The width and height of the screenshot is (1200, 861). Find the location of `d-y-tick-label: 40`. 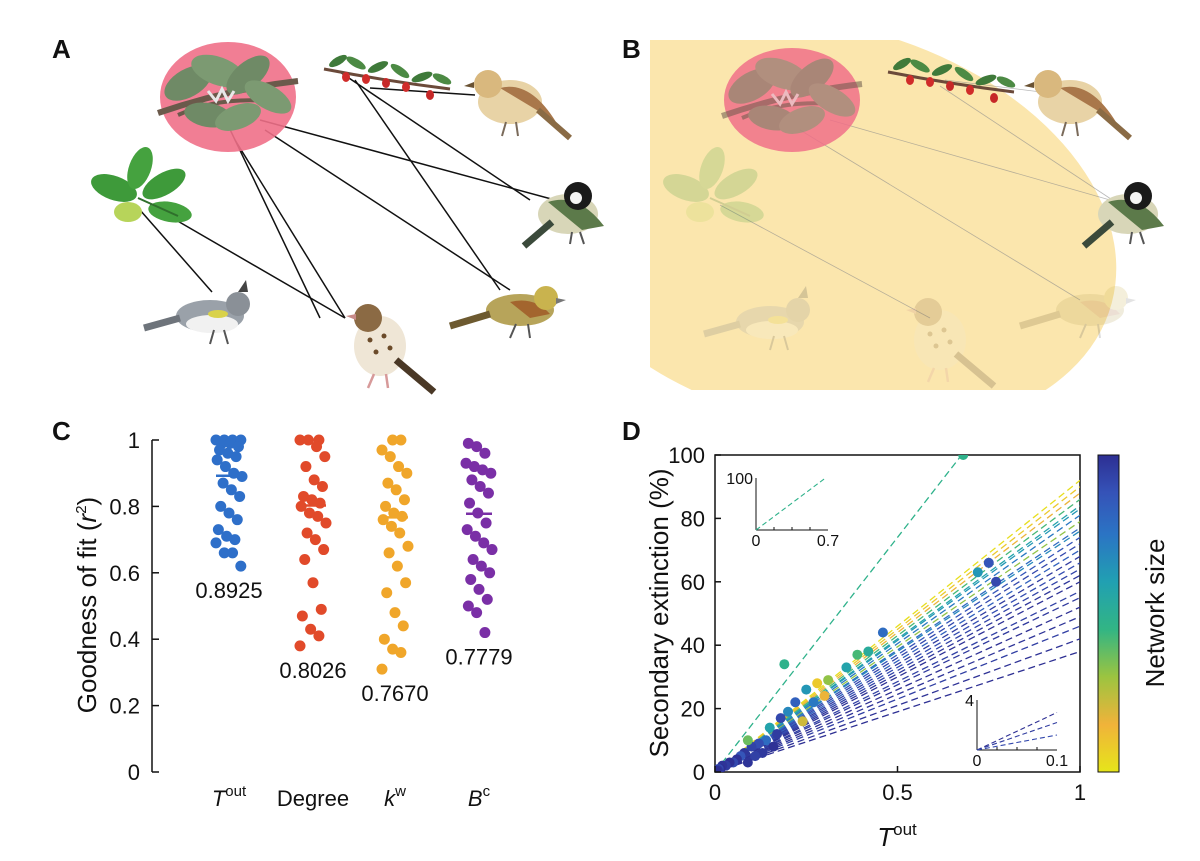

d-y-tick-label: 40 is located at coordinates (693, 645).